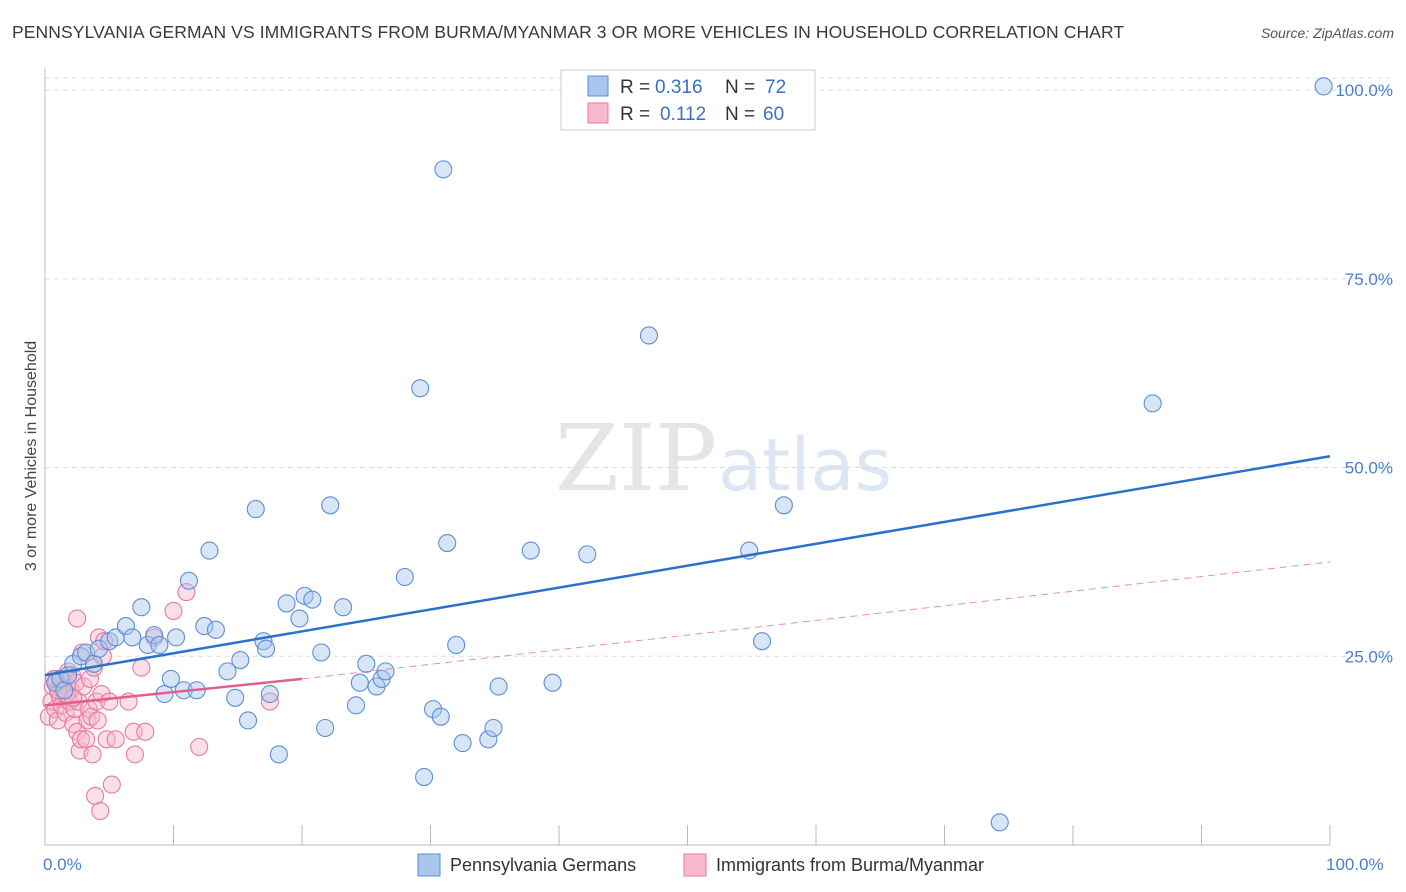 Image resolution: width=1406 pixels, height=892 pixels. Describe the element at coordinates (1364, 90) in the screenshot. I see `y-tick-label: 100.0%` at that location.